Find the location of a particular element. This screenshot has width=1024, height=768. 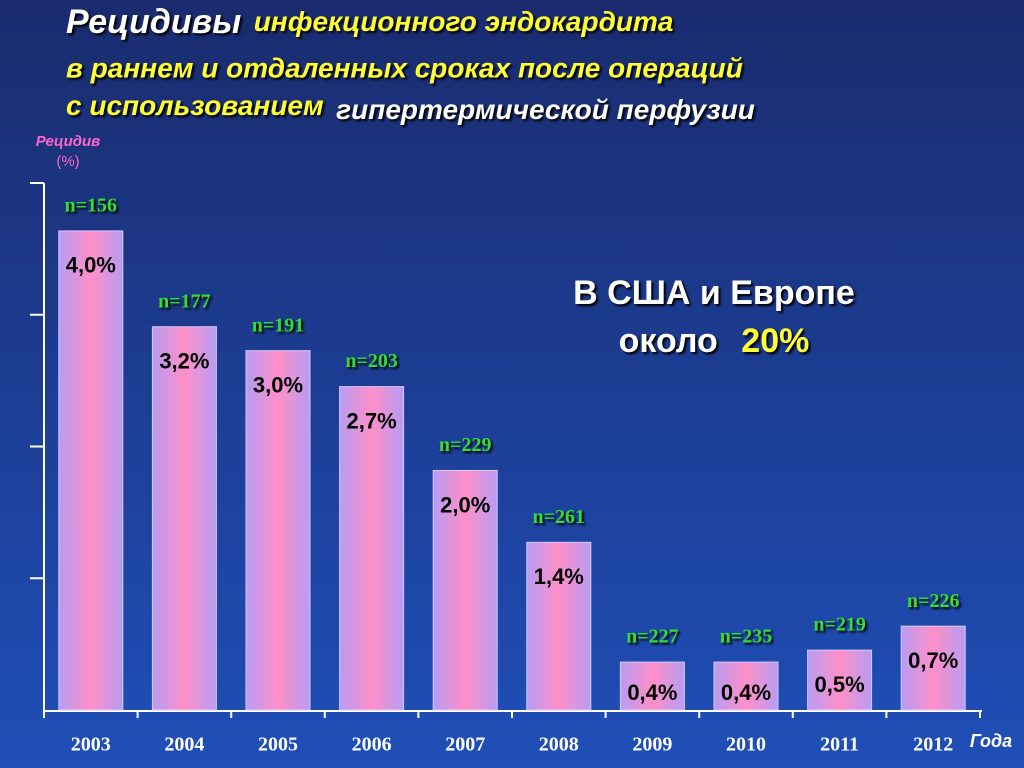

title-part: инфекционного эндокардита is located at coordinates (464, 21).